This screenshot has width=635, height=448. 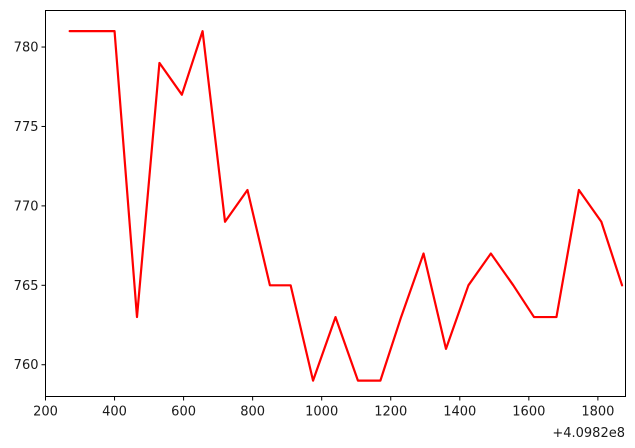 I want to click on y-axis: 760 765 770 775 780, so click(x=30, y=207).